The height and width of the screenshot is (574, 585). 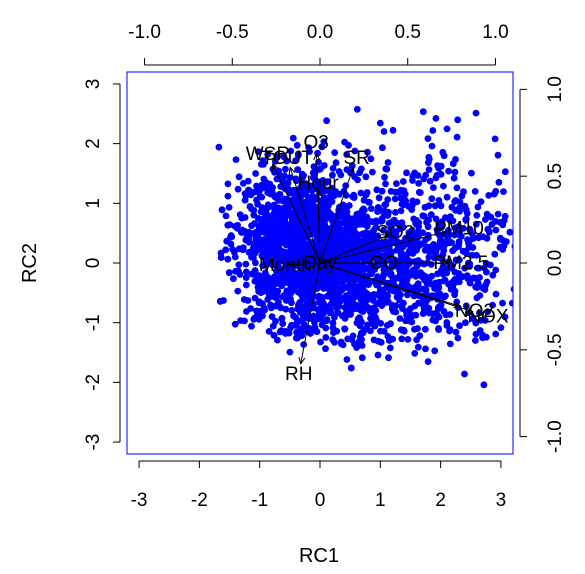 I want to click on loading-arrow-hour, so click(x=319, y=227).